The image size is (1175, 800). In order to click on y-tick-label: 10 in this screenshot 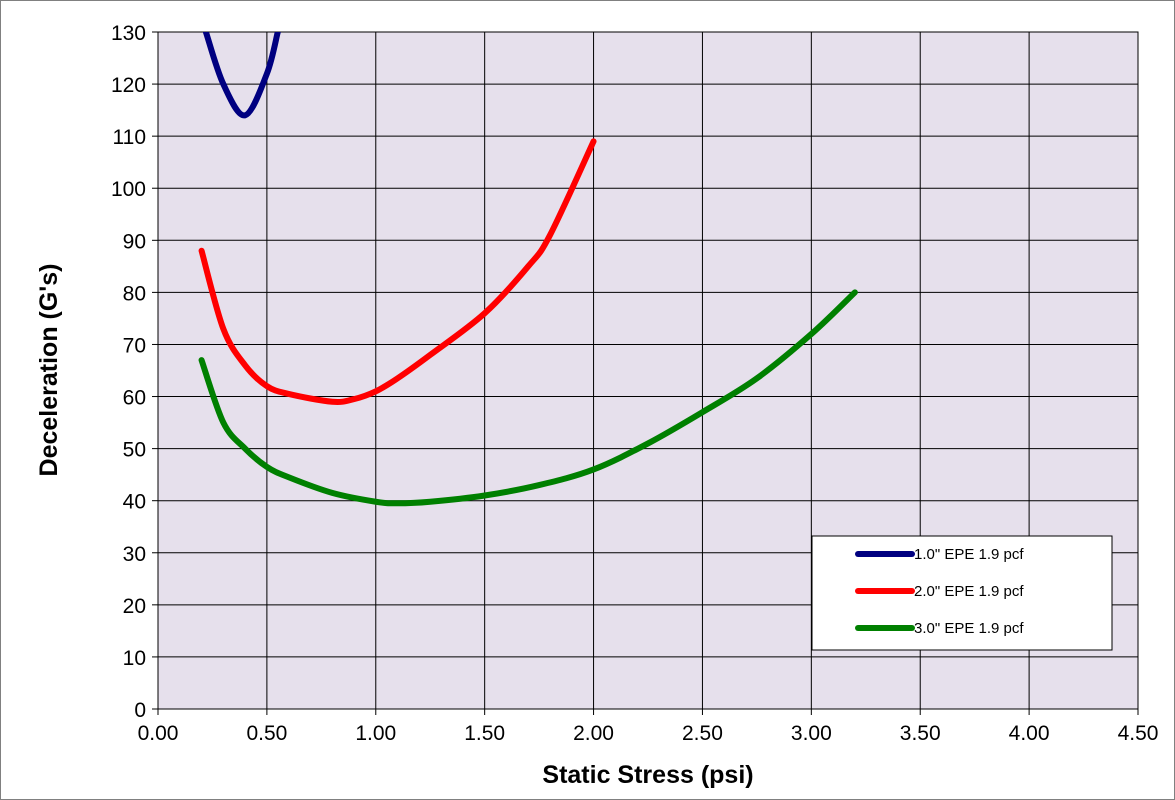, I will do `click(134, 658)`.